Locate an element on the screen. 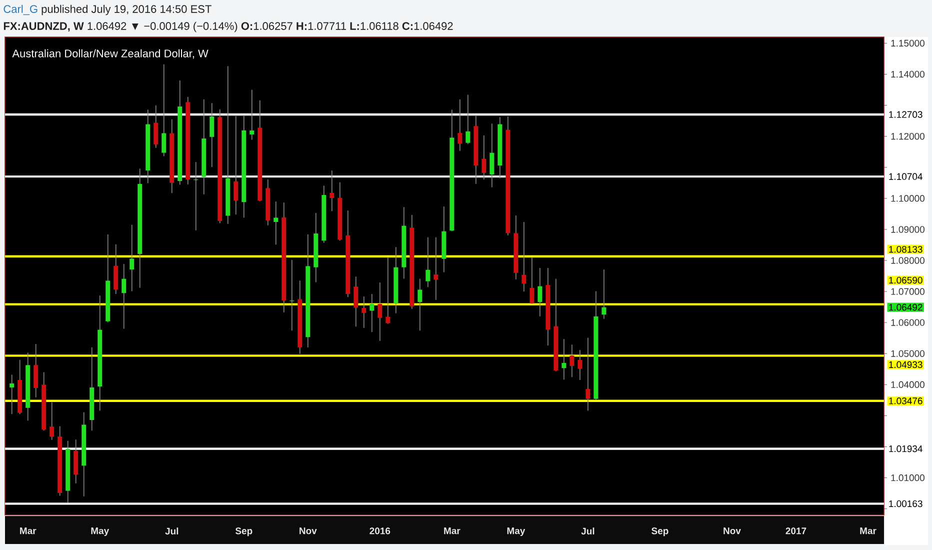 The height and width of the screenshot is (550, 932). text: Australian Dollar/New Zealand Dollar, W is located at coordinates (110, 54).